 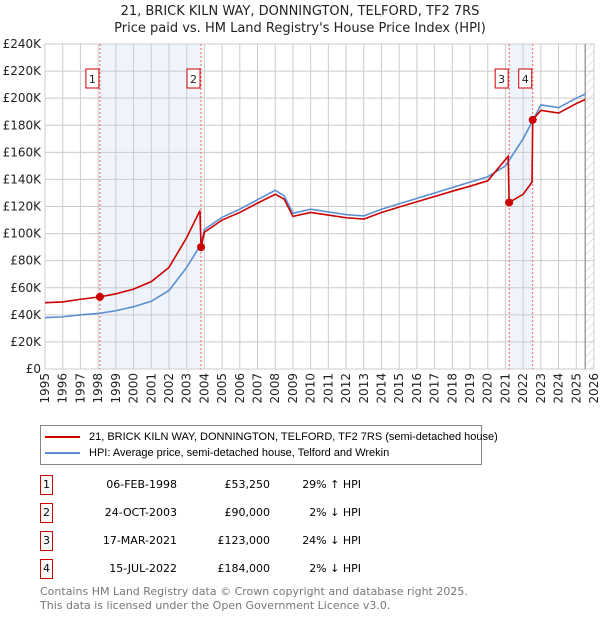 What do you see at coordinates (23, 179) in the screenshot?
I see `y-tick-label: £140K` at bounding box center [23, 179].